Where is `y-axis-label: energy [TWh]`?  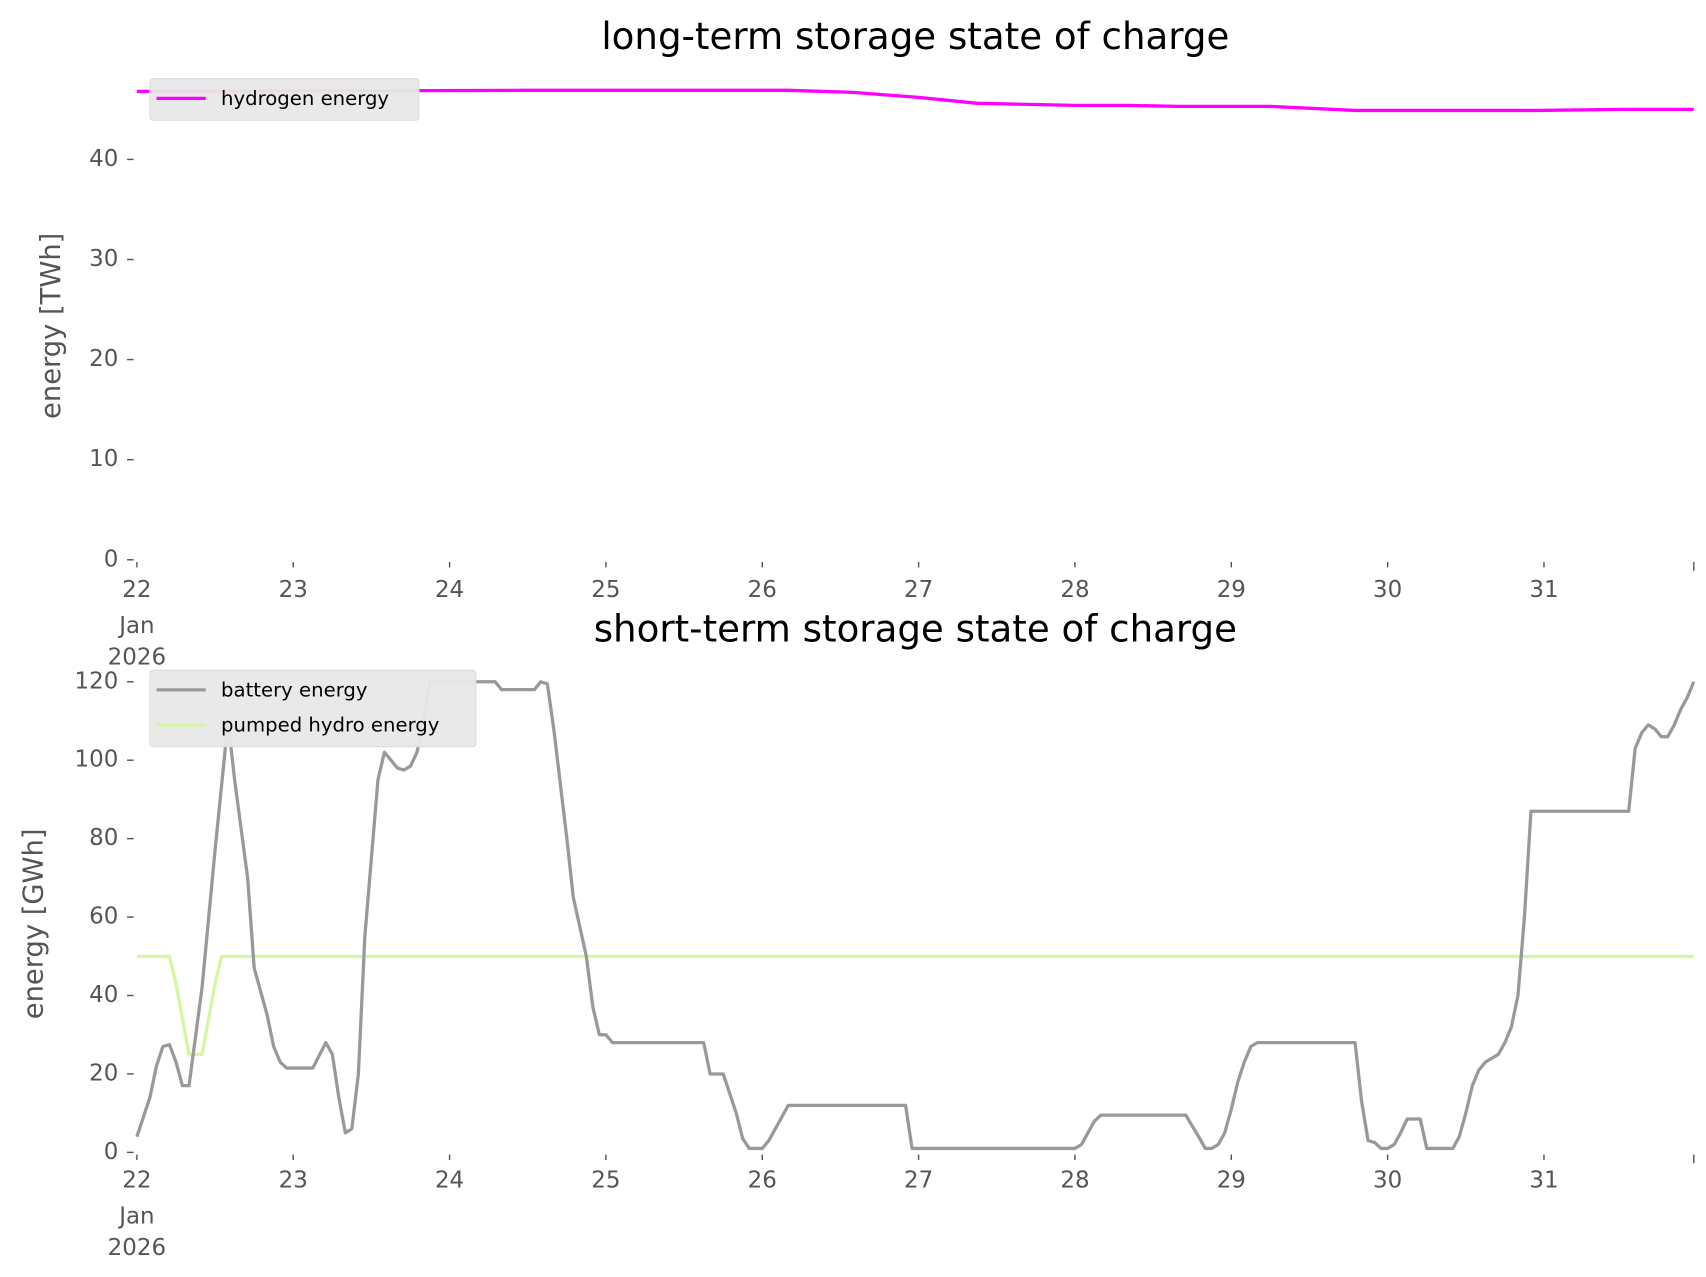 y-axis-label: energy [TWh] is located at coordinates (51, 326).